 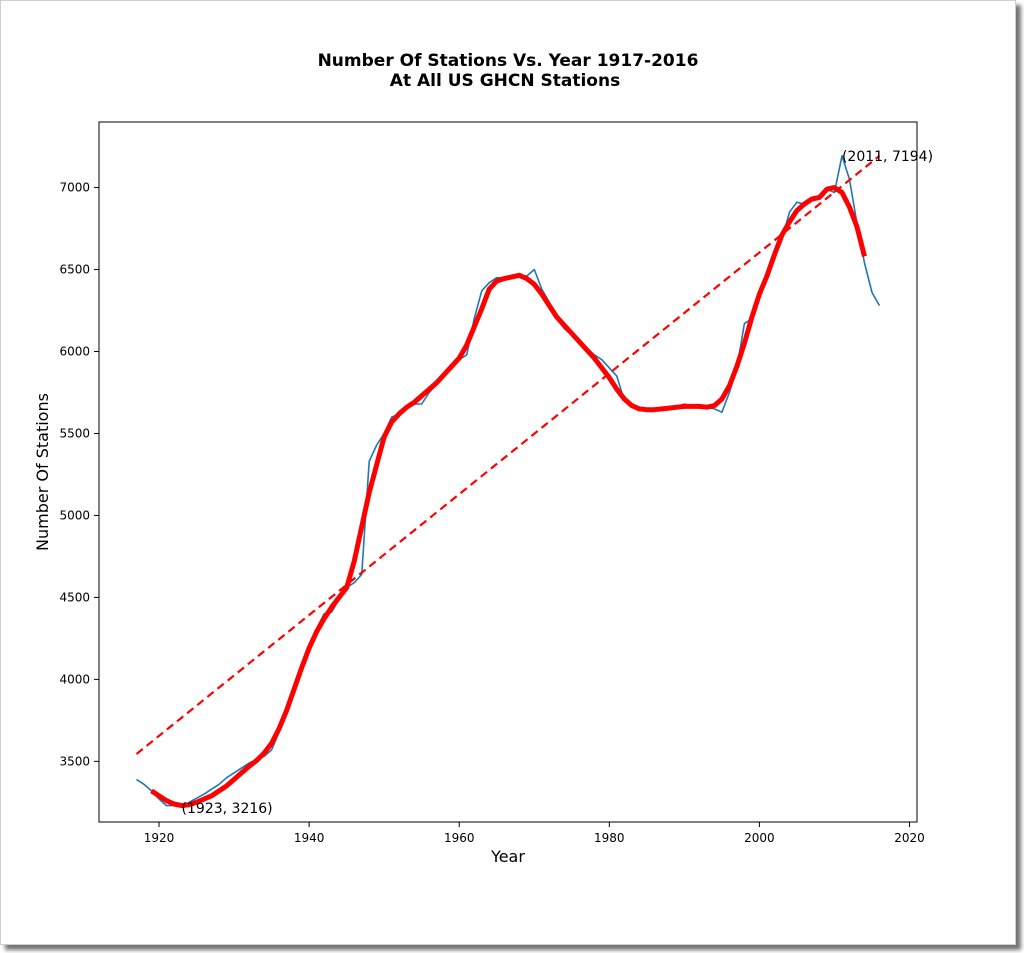 What do you see at coordinates (759, 838) in the screenshot?
I see `x-tick-label: 2000` at bounding box center [759, 838].